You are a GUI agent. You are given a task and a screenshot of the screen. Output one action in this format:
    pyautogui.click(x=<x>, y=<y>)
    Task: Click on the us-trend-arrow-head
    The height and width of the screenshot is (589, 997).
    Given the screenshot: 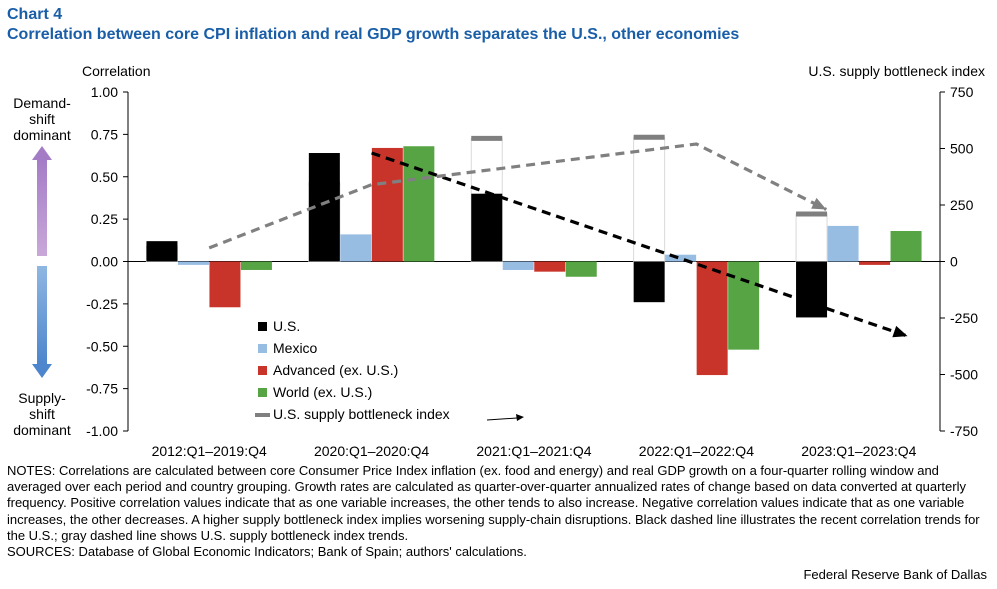 What is the action you would take?
    pyautogui.click(x=900, y=331)
    